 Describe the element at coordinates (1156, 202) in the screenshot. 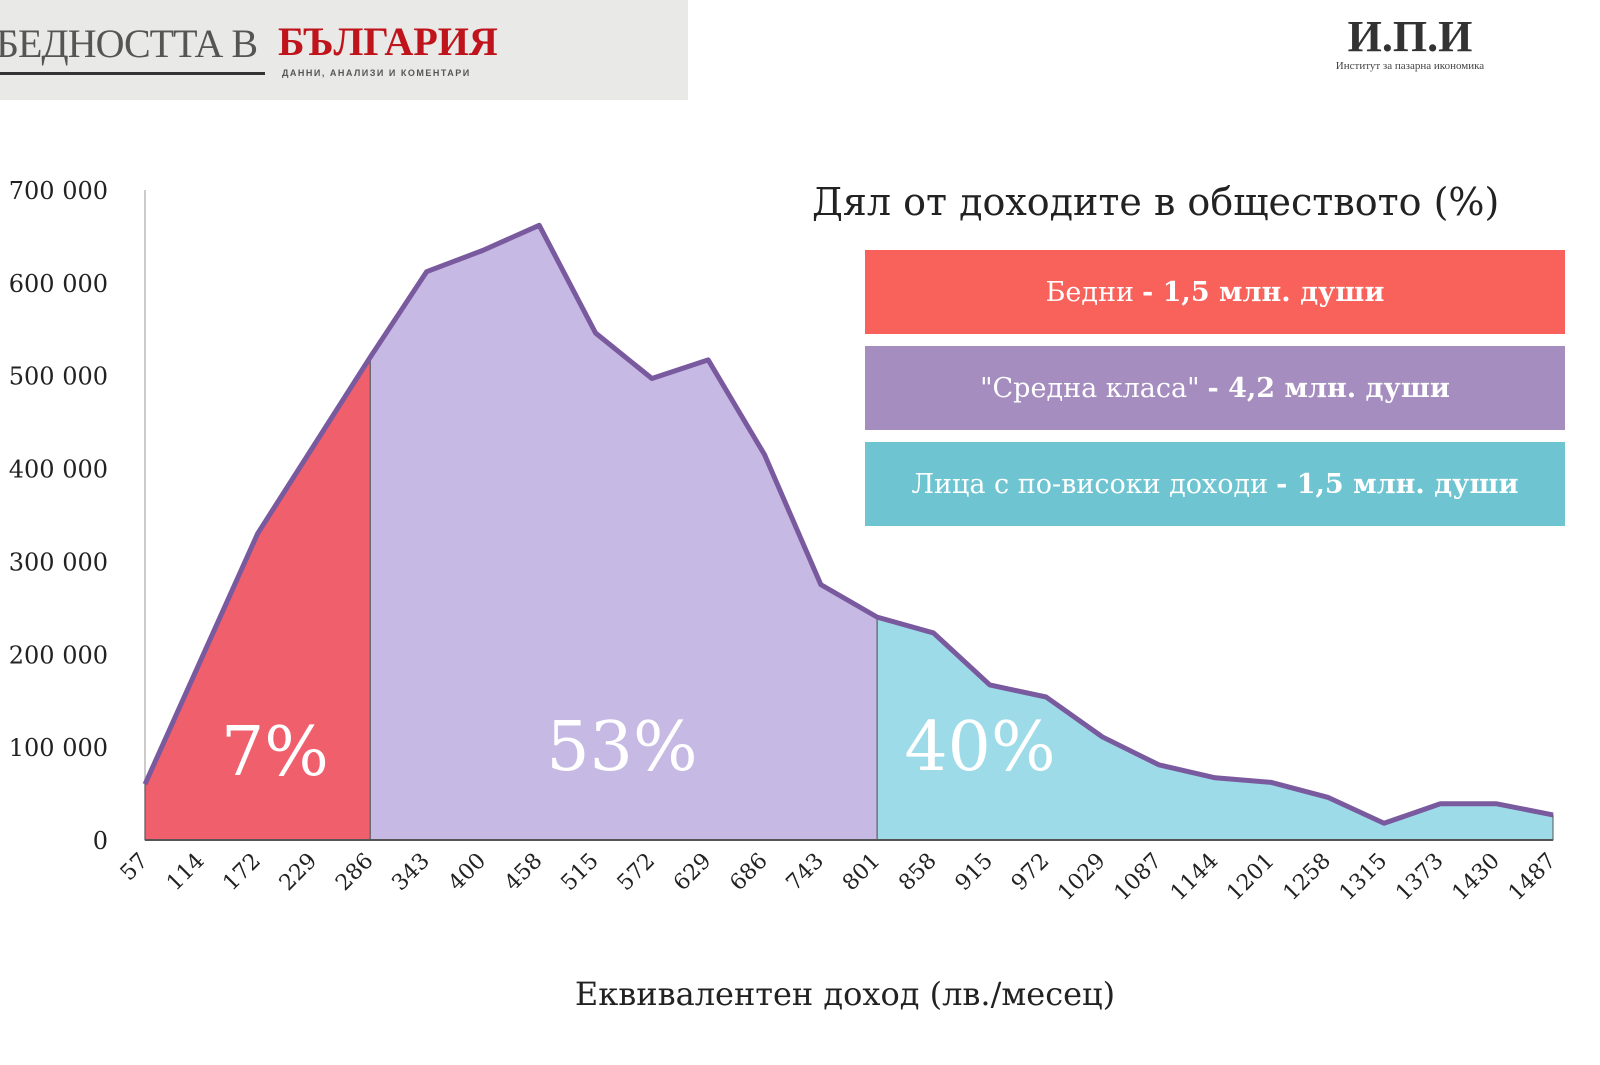

I see `legend-title: Дял от доходите в обществото (%)` at that location.